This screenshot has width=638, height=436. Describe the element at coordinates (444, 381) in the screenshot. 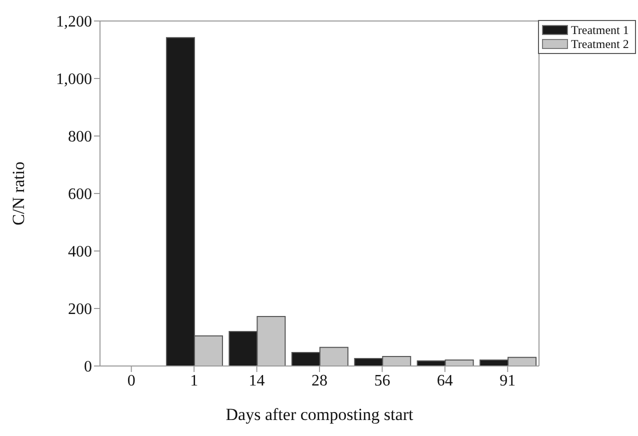

I see `x-tick-label: 64` at that location.